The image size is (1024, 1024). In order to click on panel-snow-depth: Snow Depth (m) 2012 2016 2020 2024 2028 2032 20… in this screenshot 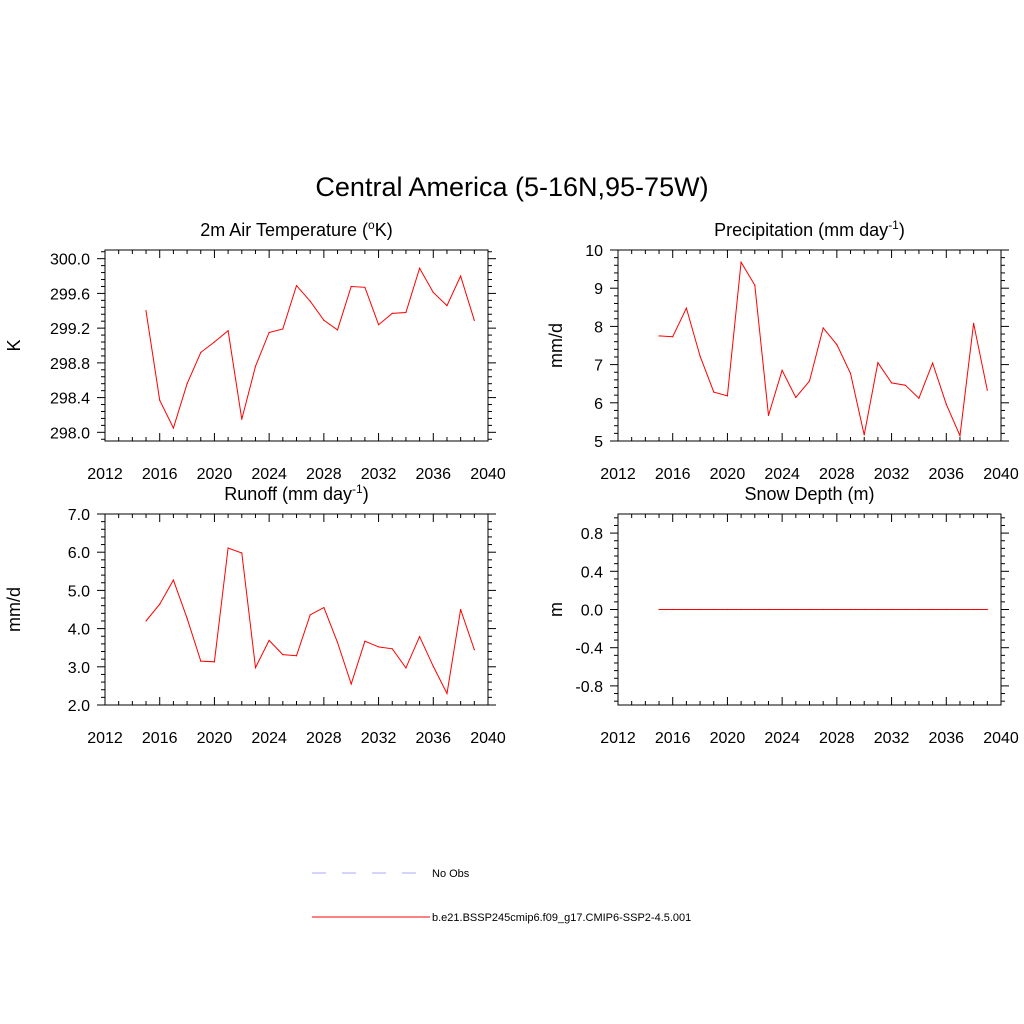, I will do `click(782, 615)`.